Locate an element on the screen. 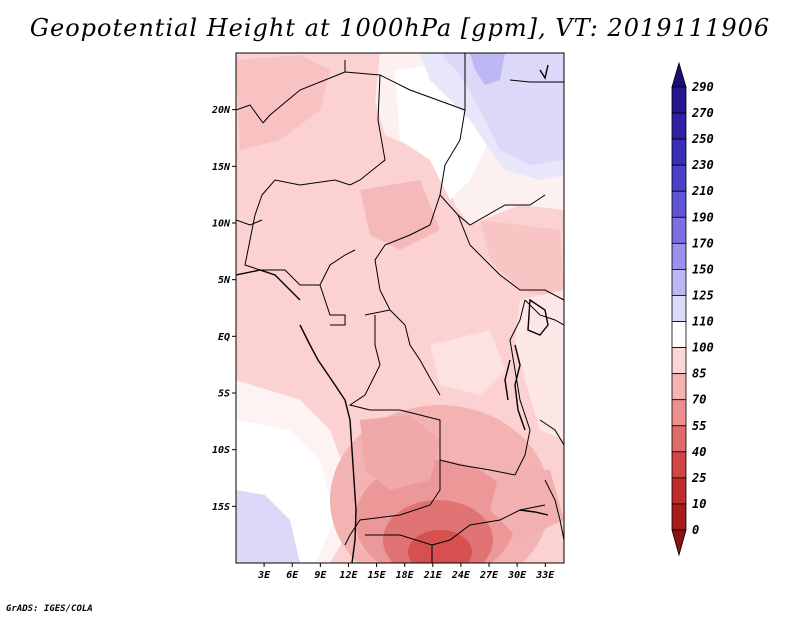 This screenshot has height=618, width=800. longitude-ticks: 3E 6E 9E 12E 15E 18E 21E 24E 27E 30E 33E is located at coordinates (406, 572).